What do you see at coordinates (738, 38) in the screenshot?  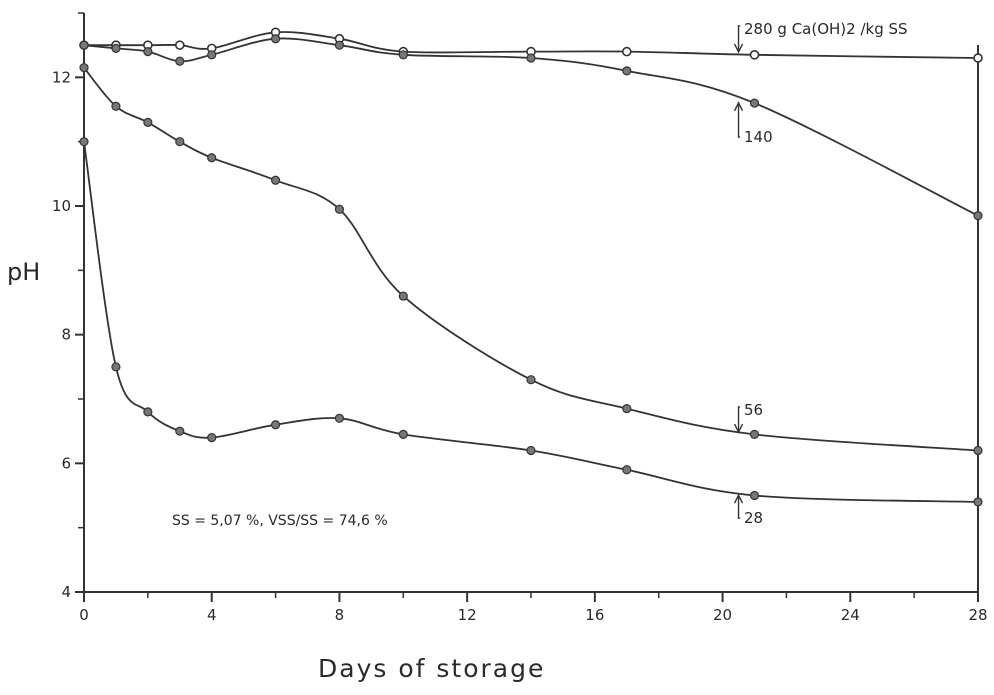 I see `leader-line-280-g-ca-oh-2-kg-ss` at bounding box center [738, 38].